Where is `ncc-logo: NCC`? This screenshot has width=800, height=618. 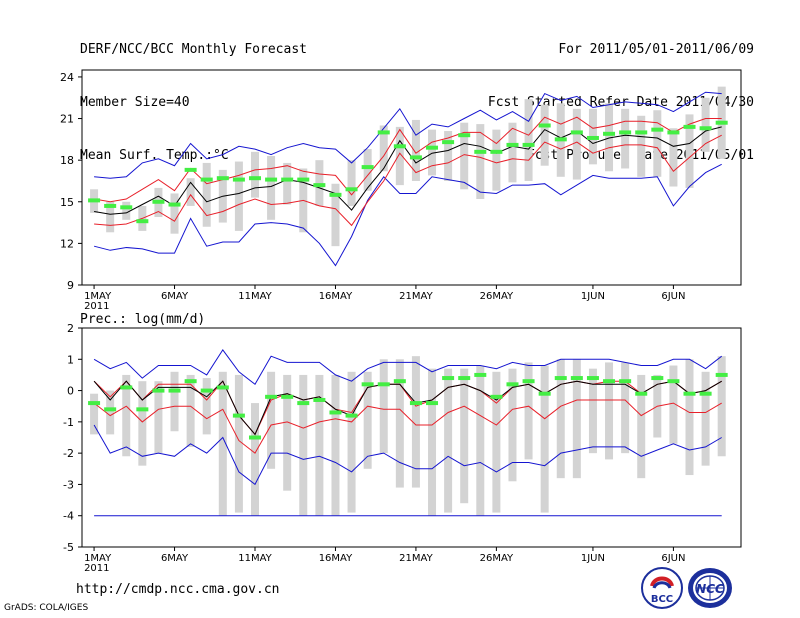
ncc-logo: NCC is located at coordinates (710, 588).